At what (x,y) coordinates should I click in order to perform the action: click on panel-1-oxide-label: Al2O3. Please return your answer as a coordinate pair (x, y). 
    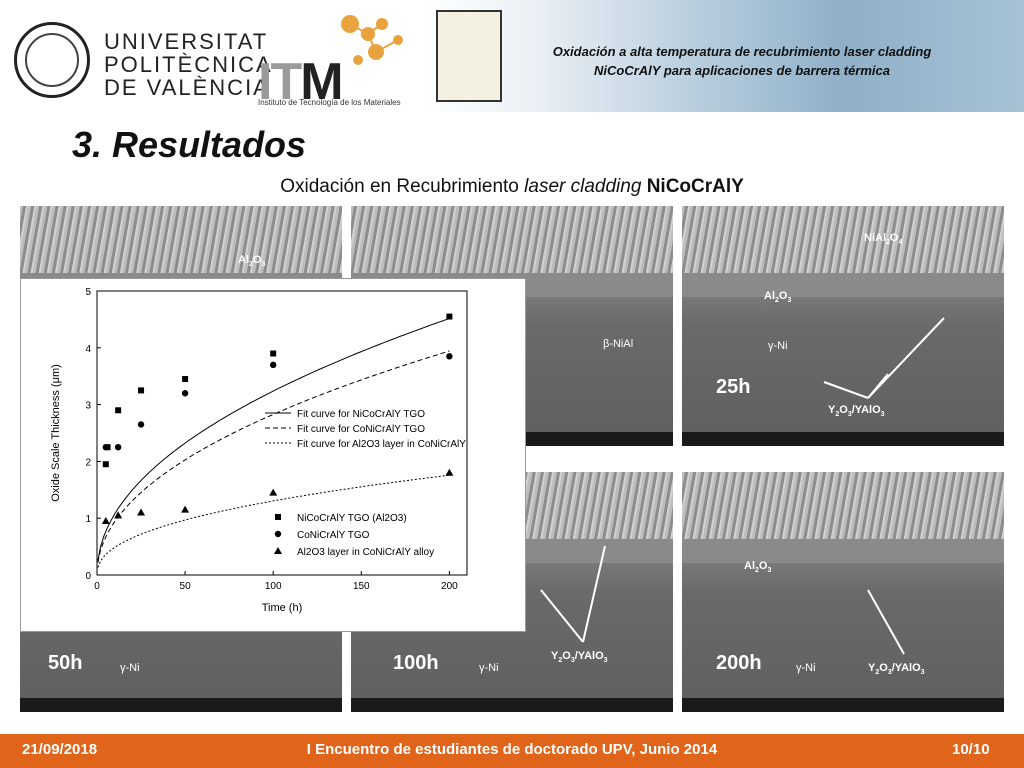
    Looking at the image, I should click on (252, 261).